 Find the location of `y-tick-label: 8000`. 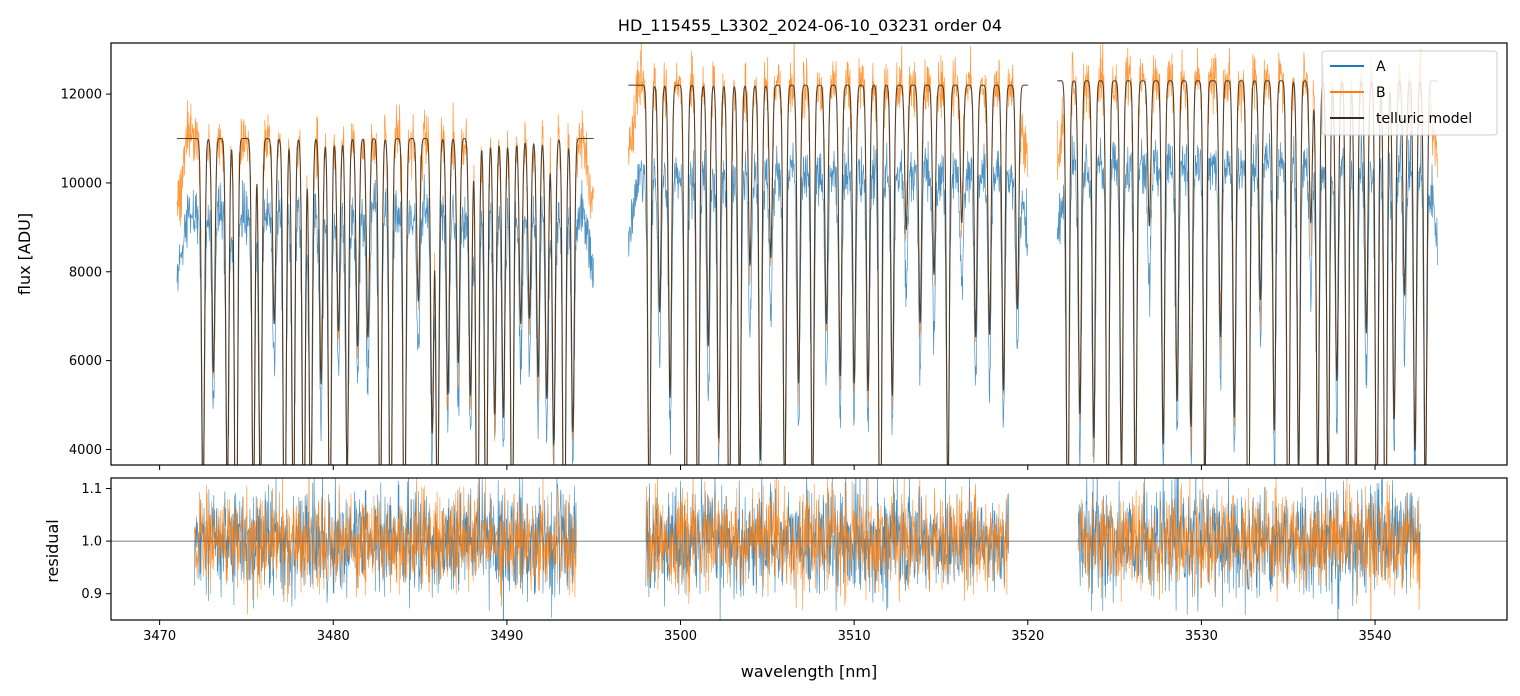

y-tick-label: 8000 is located at coordinates (85, 272).